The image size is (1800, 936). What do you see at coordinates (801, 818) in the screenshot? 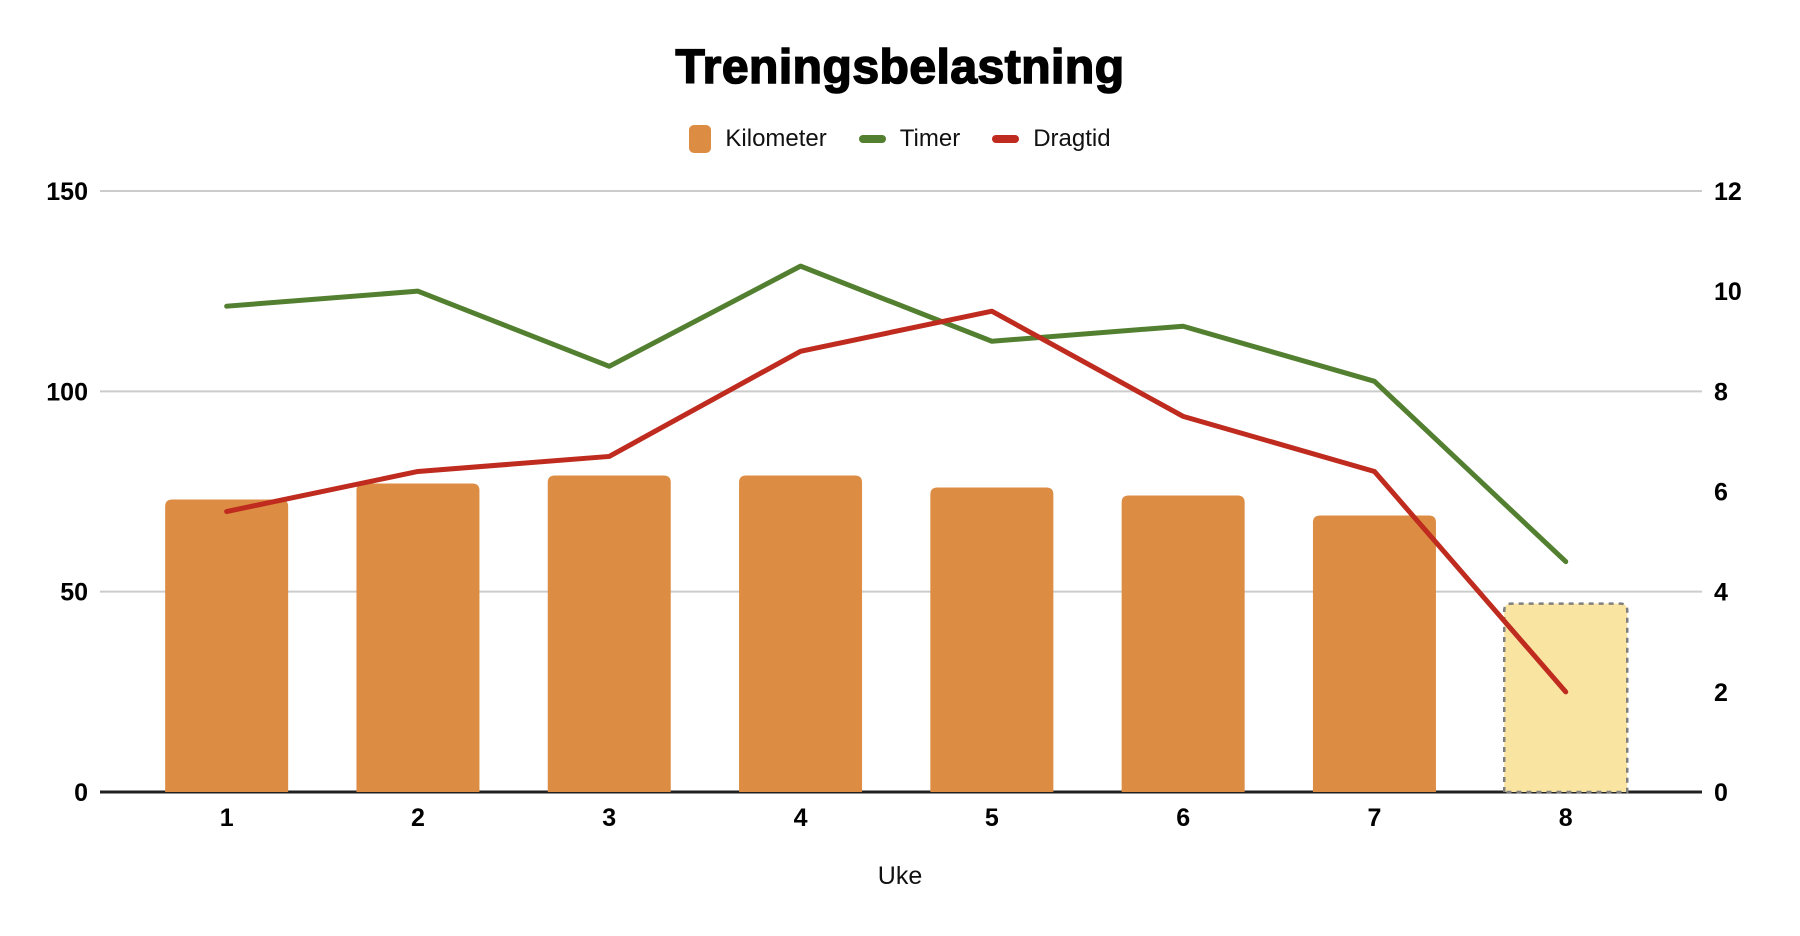
I see `x-tick-week-4: 4` at bounding box center [801, 818].